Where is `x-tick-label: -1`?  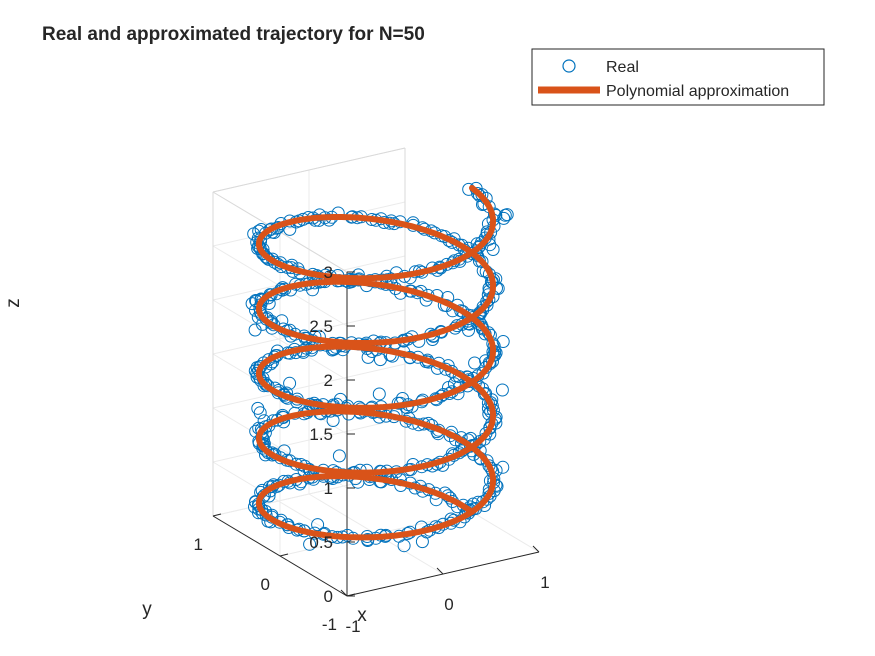
x-tick-label: -1 is located at coordinates (352, 626).